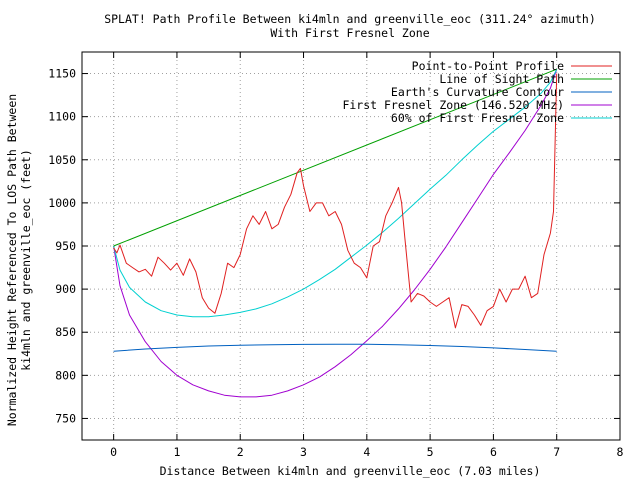 Image resolution: width=640 pixels, height=480 pixels. What do you see at coordinates (620, 452) in the screenshot?
I see `x-tick-label: 8` at bounding box center [620, 452].